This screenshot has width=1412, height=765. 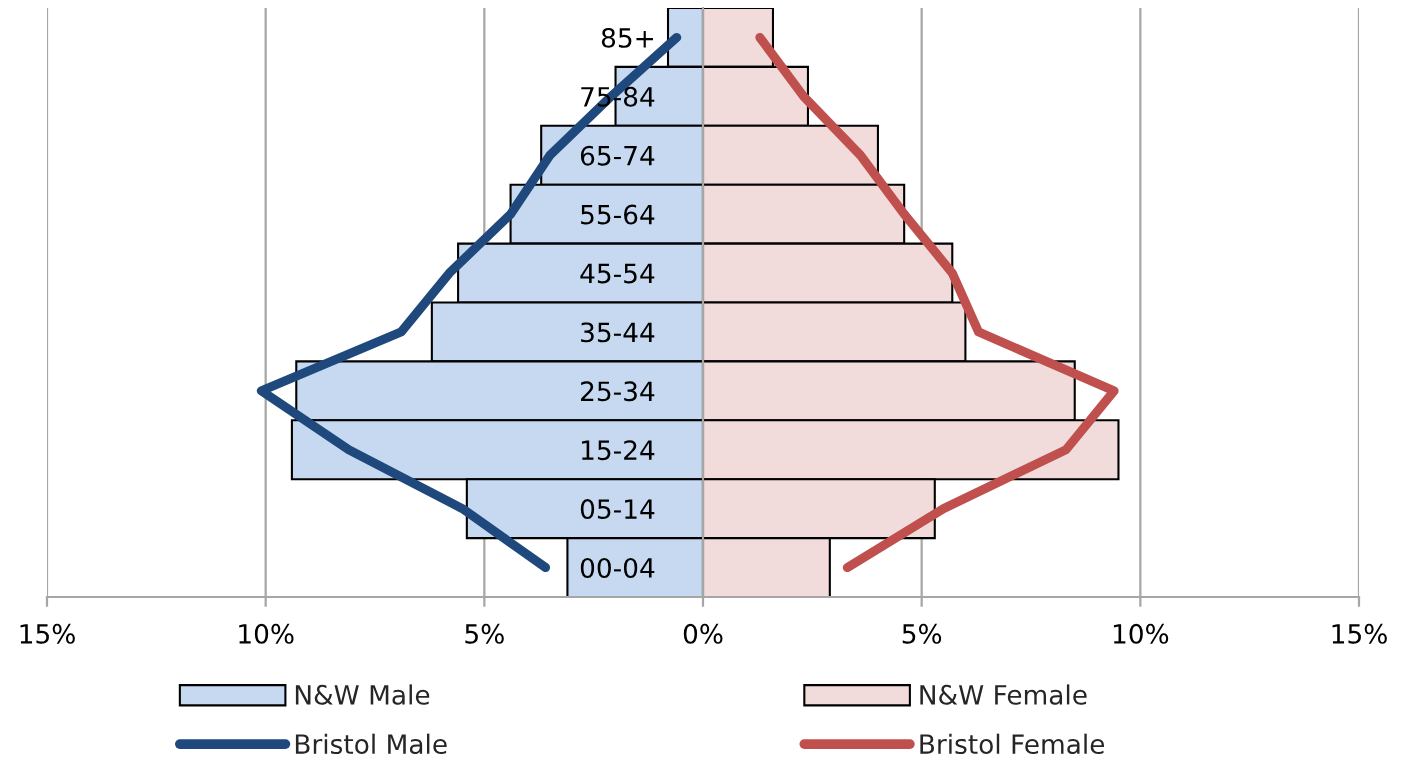 What do you see at coordinates (618, 332) in the screenshot?
I see `y-tick-label: 35-44` at bounding box center [618, 332].